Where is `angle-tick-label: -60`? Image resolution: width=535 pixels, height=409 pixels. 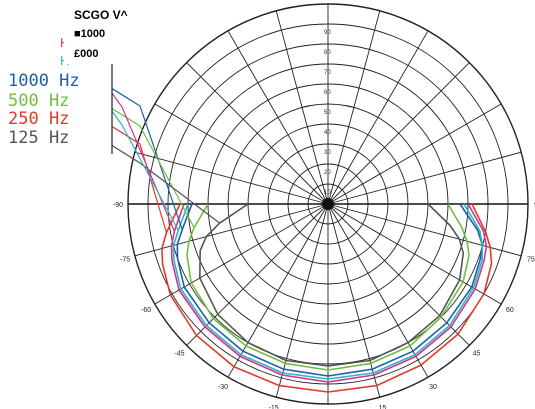 angle-tick-label: -60 is located at coordinates (146, 310).